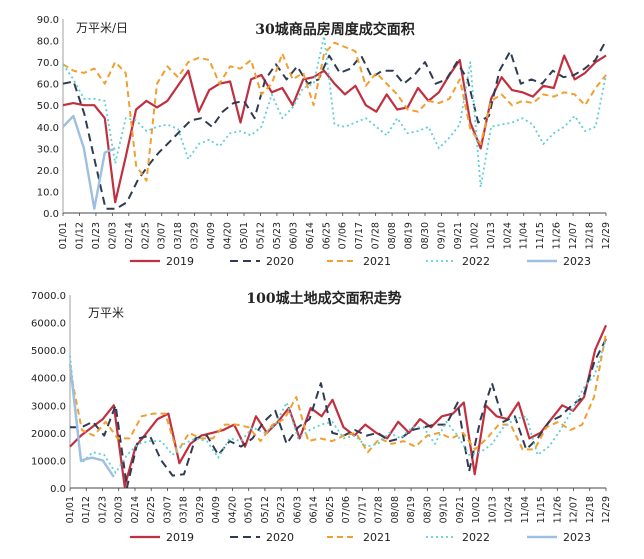  What do you see at coordinates (48, 128) in the screenshot?
I see `y-tick-label: 40.0` at bounding box center [48, 128].